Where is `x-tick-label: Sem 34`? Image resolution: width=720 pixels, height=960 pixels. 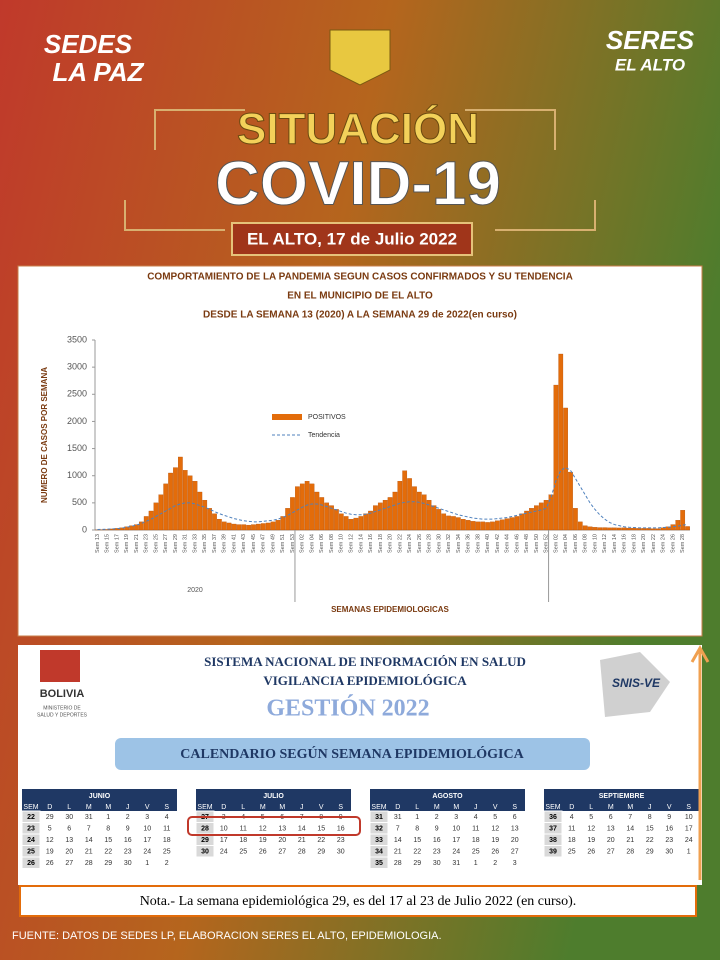 x-tick-label: Sem 34 is located at coordinates (459, 543).